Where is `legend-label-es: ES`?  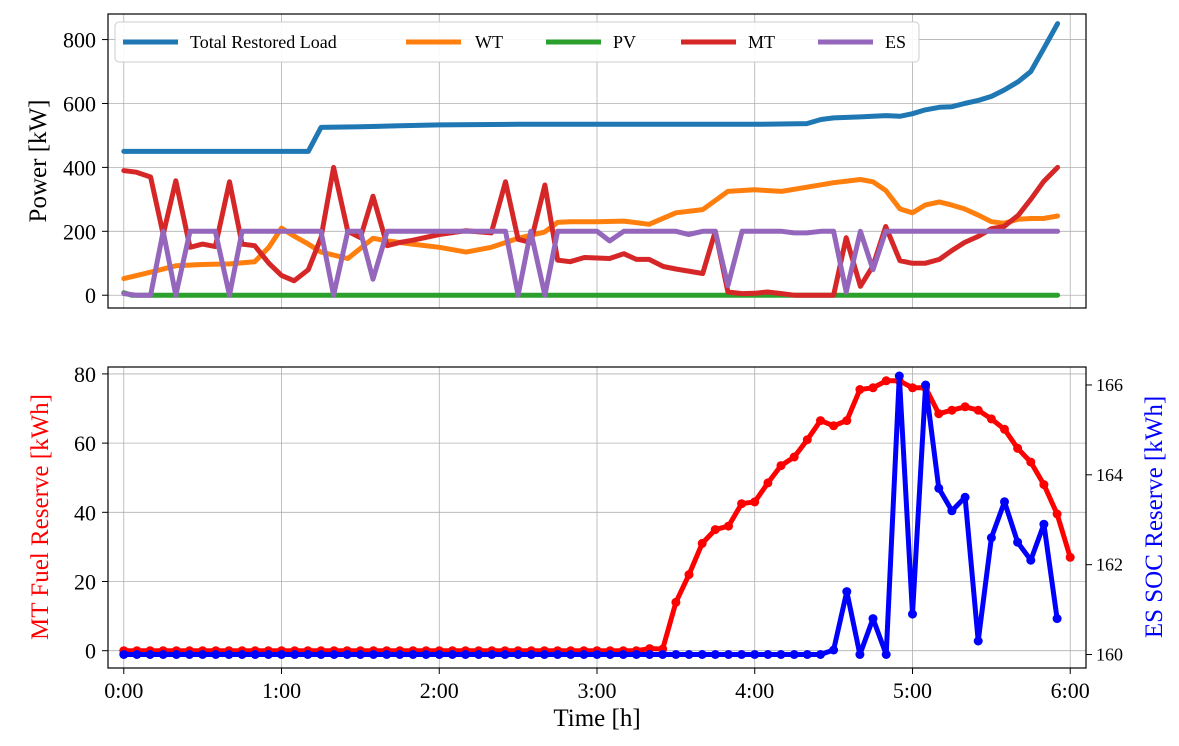
legend-label-es: ES is located at coordinates (895, 42).